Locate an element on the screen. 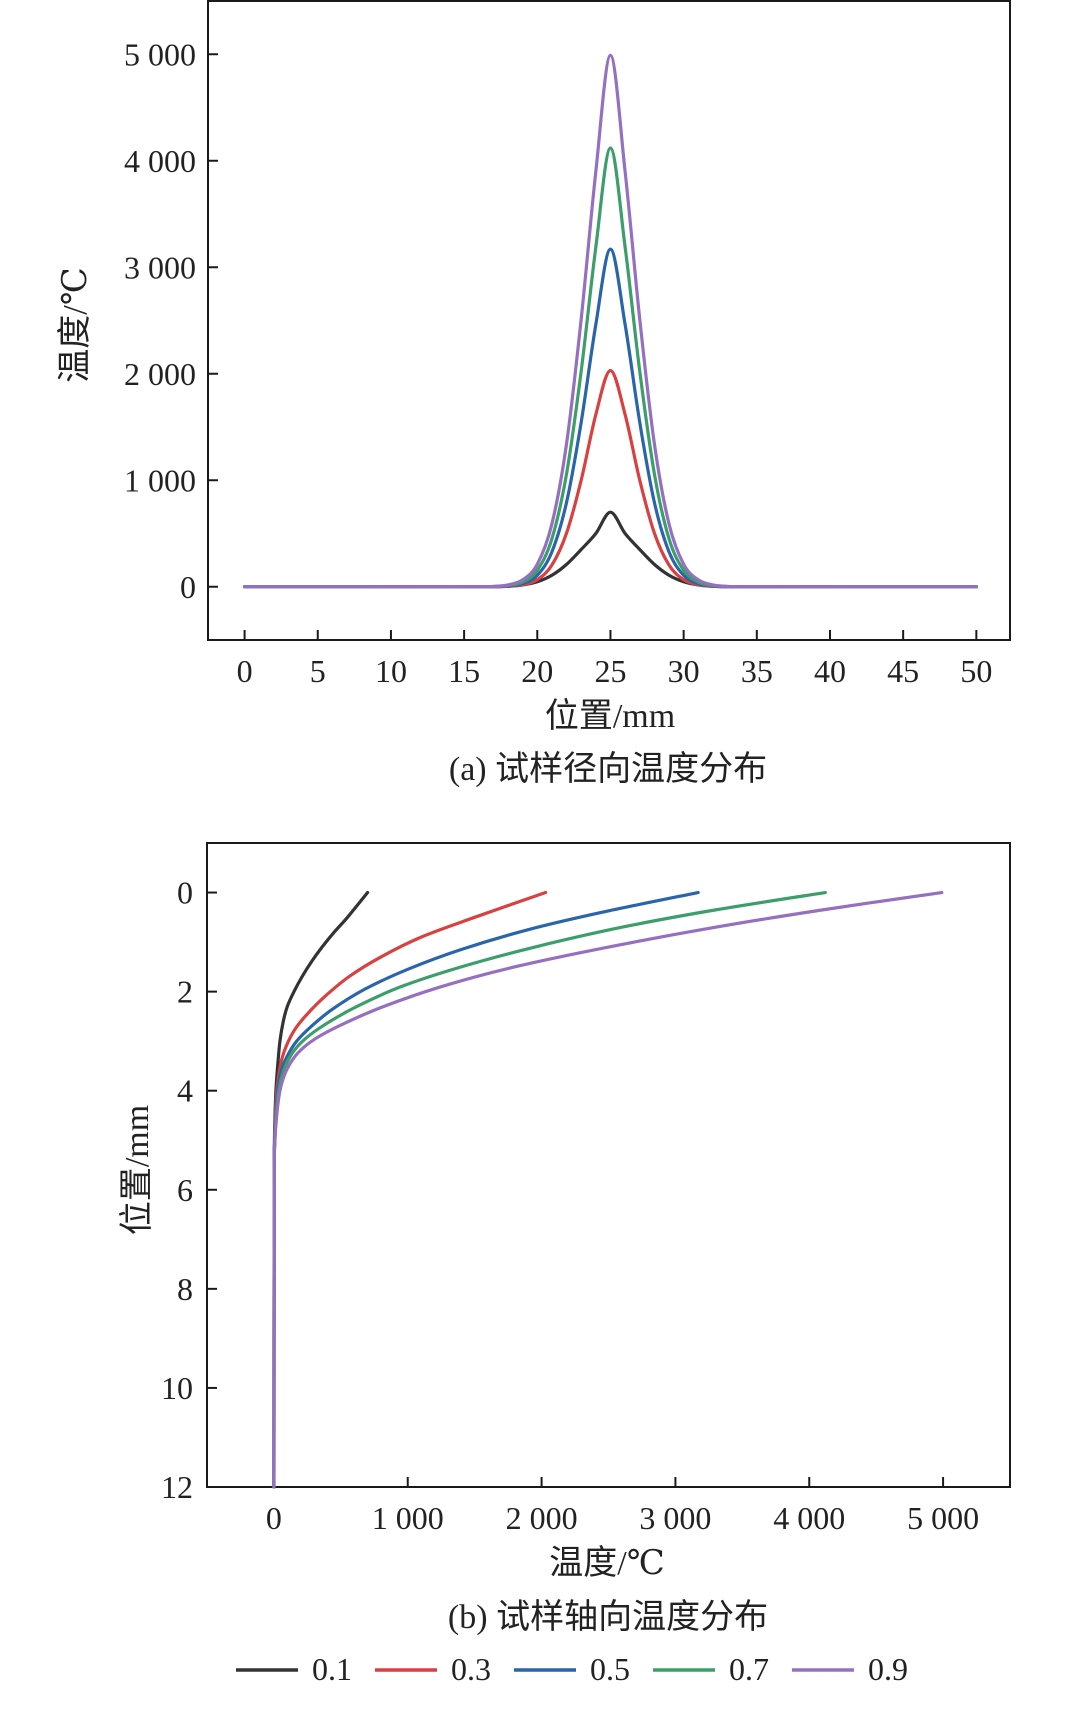 The image size is (1080, 1720). panel-a-x-tick-label: 15 is located at coordinates (464, 671).